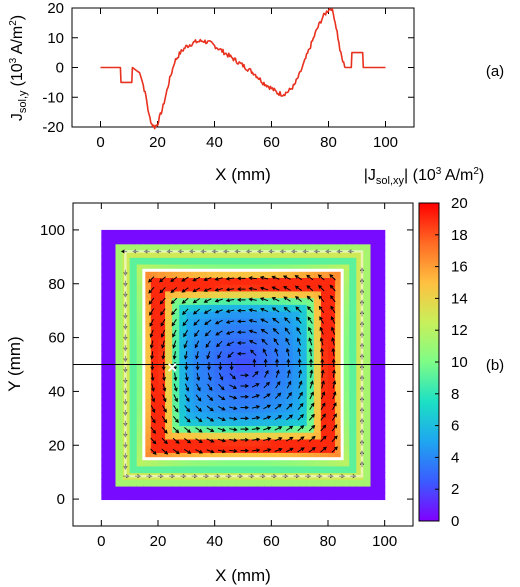 The height and width of the screenshot is (587, 520). What do you see at coordinates (17, 117) in the screenshot?
I see `ylabel-main: J` at bounding box center [17, 117].